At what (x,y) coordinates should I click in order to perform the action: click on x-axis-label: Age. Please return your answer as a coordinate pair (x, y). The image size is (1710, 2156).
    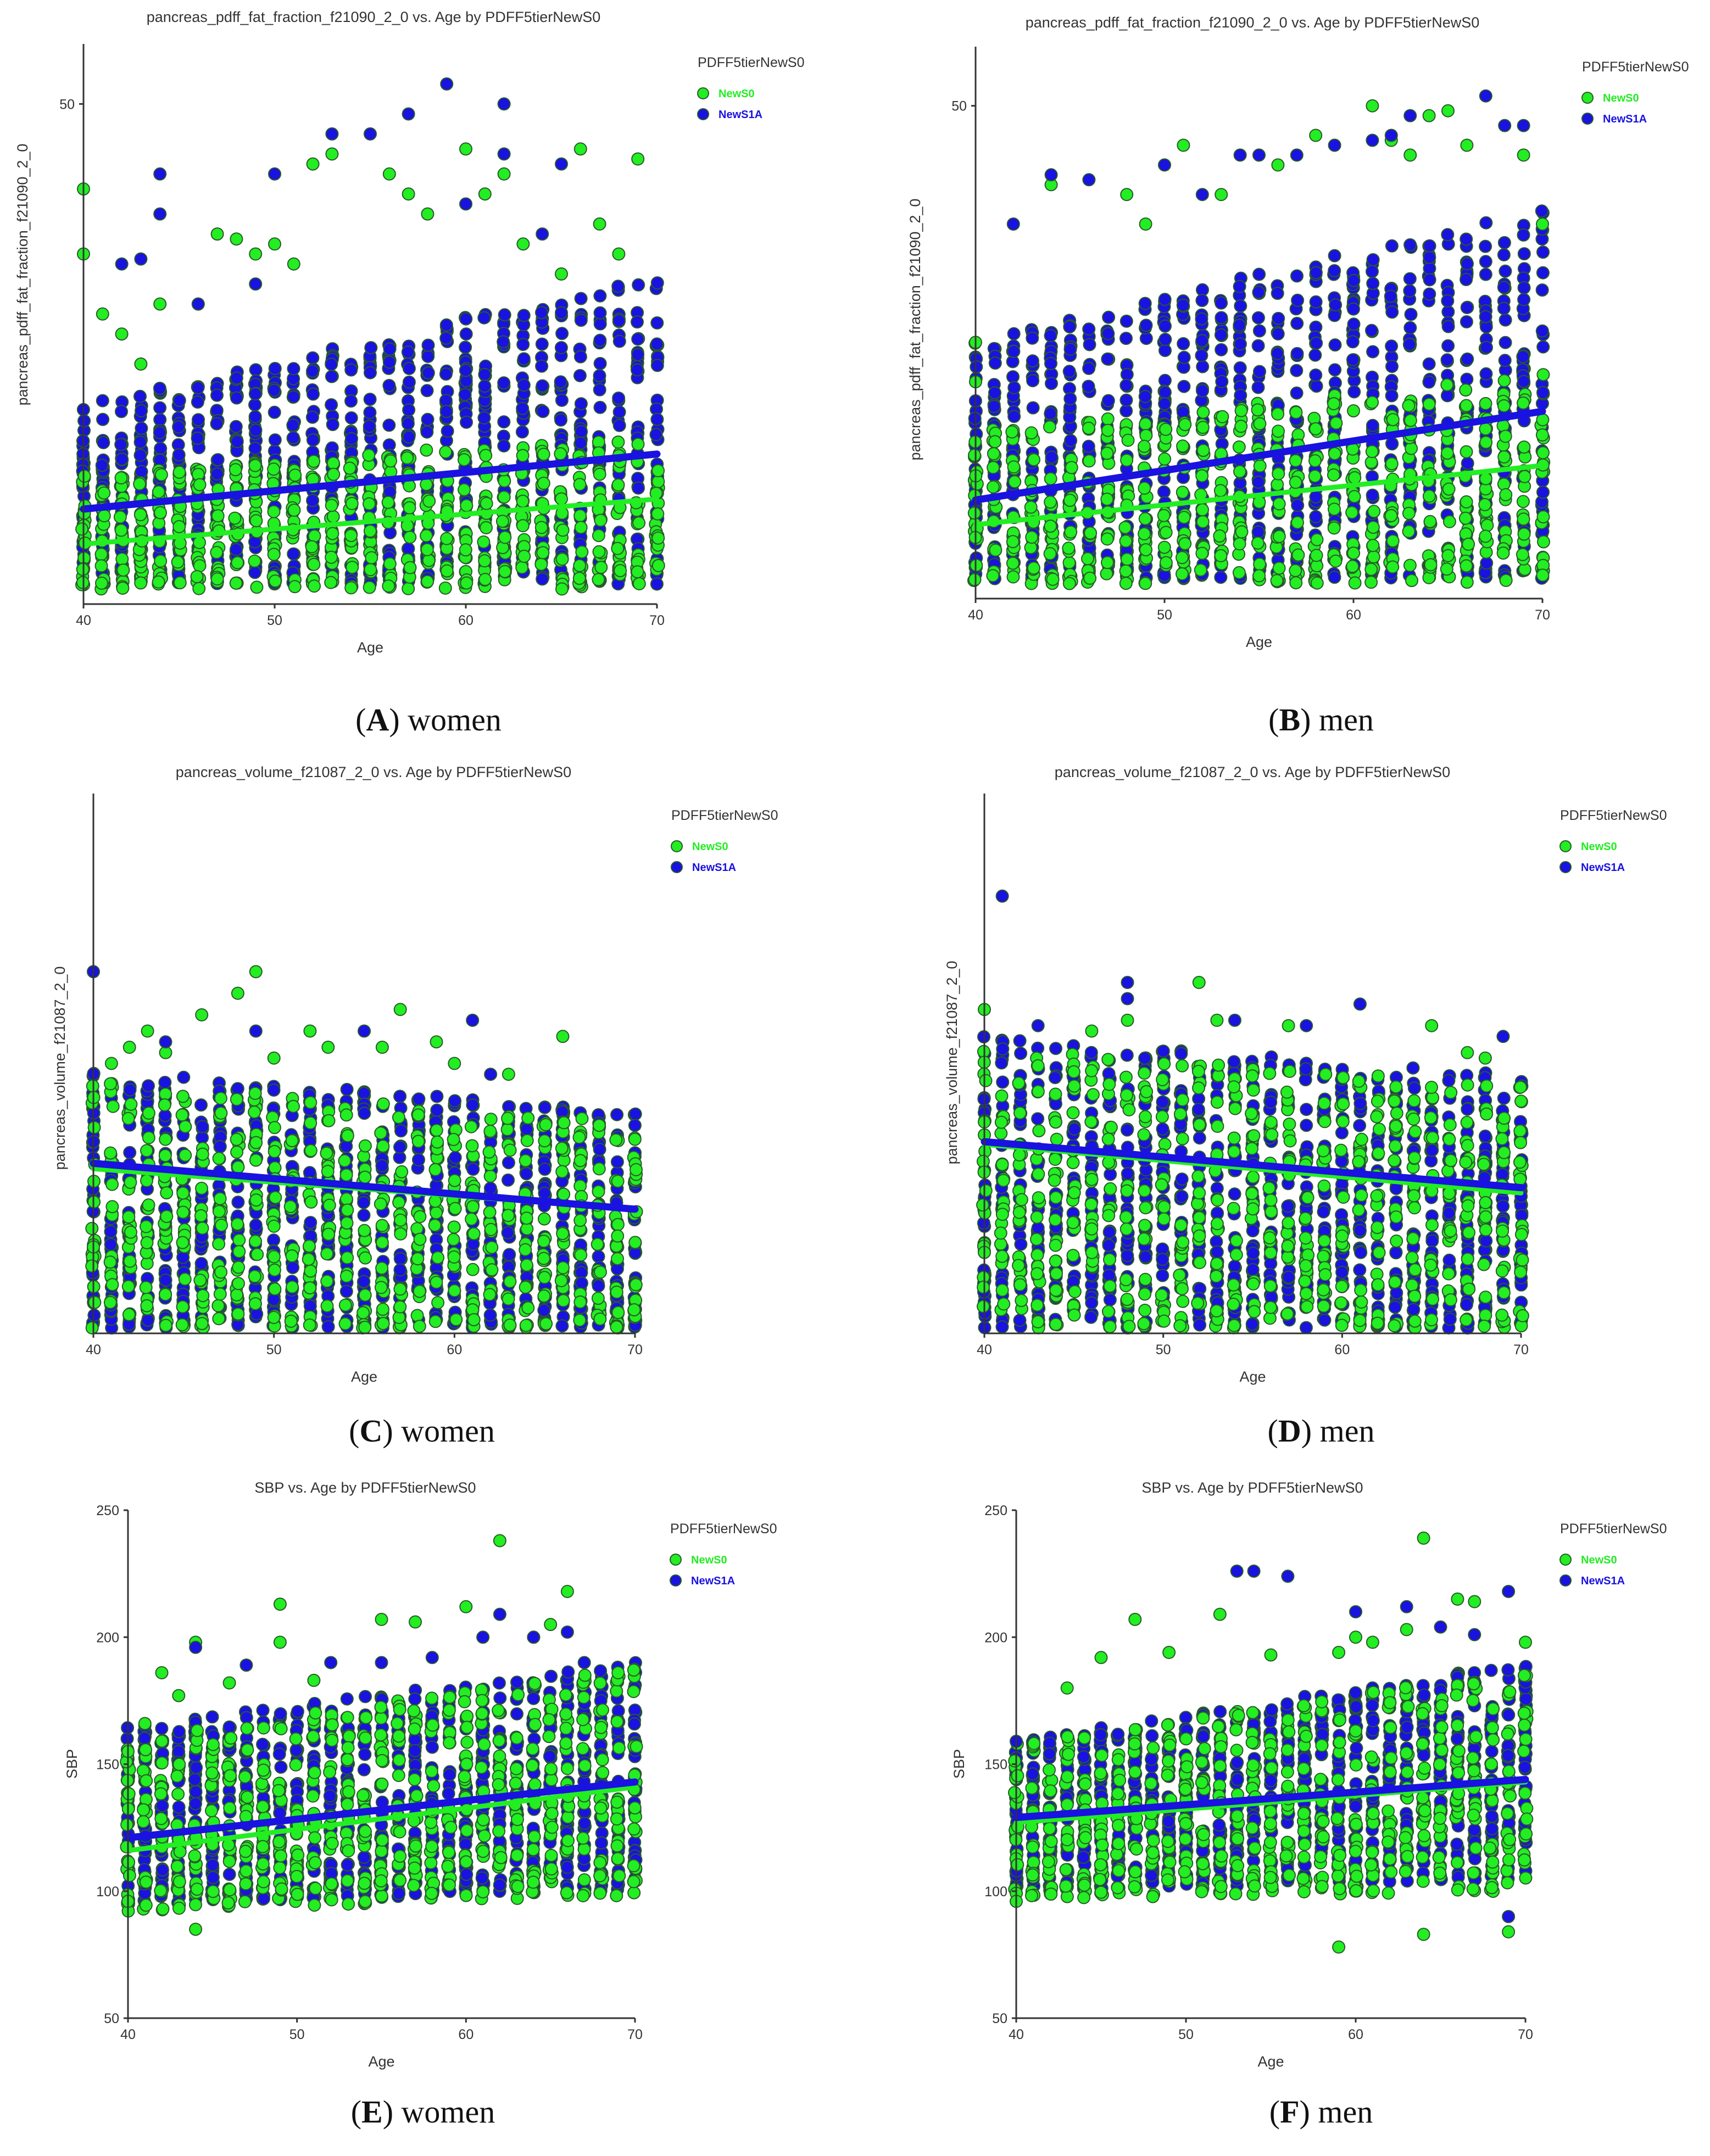
    Looking at the image, I should click on (1259, 642).